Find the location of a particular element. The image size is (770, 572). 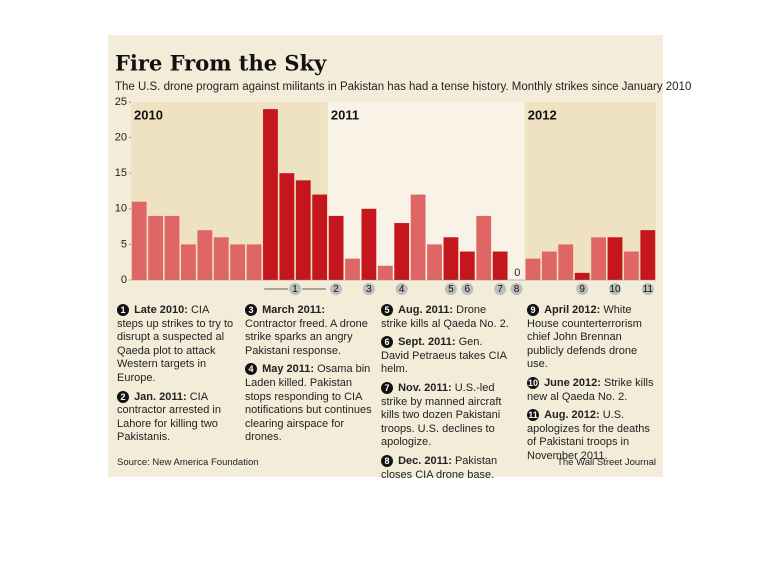

marker-label: 8 is located at coordinates (517, 289).